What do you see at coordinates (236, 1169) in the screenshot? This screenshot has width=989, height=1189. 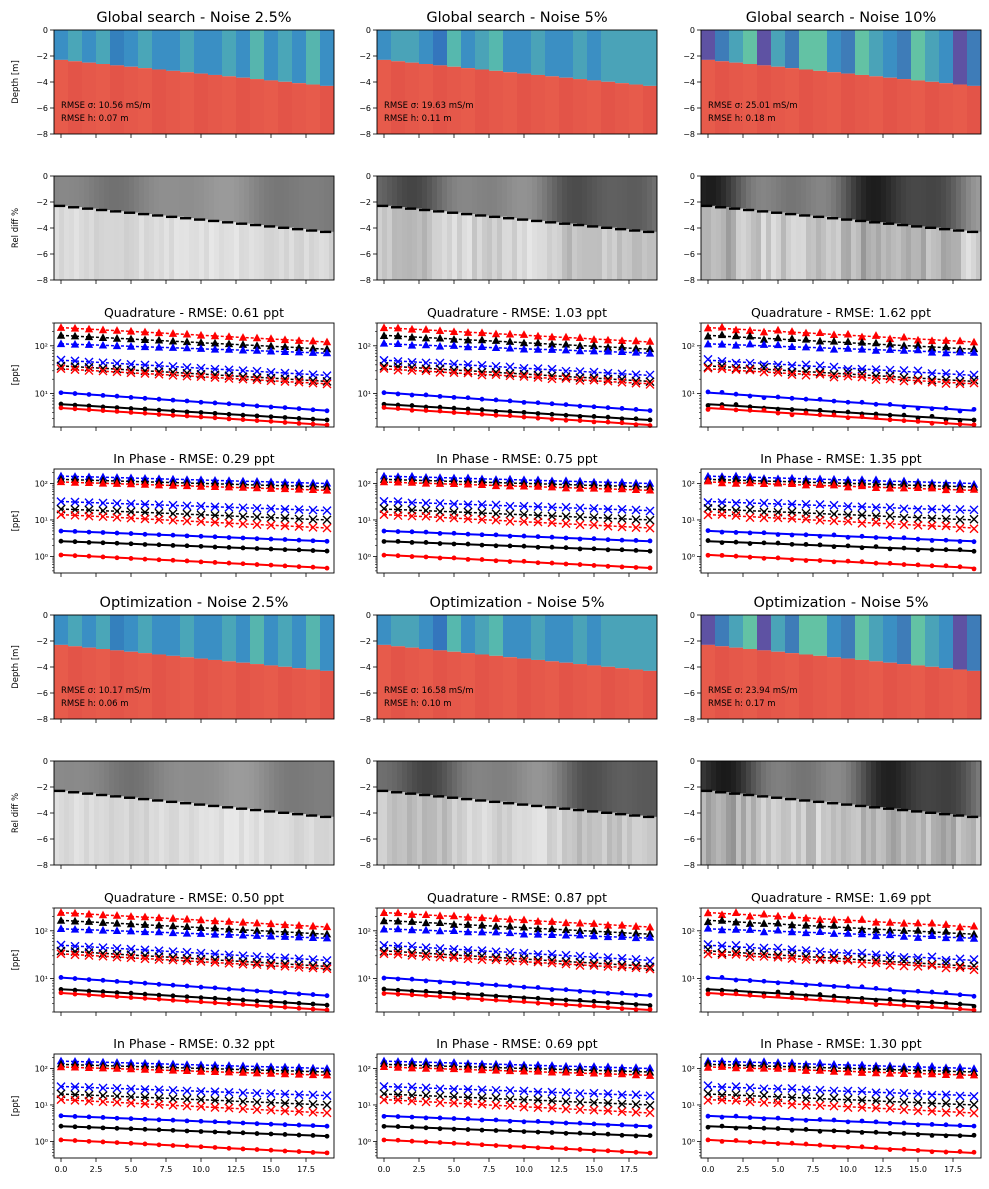 I see `x-tick-label: 12.5` at bounding box center [236, 1169].